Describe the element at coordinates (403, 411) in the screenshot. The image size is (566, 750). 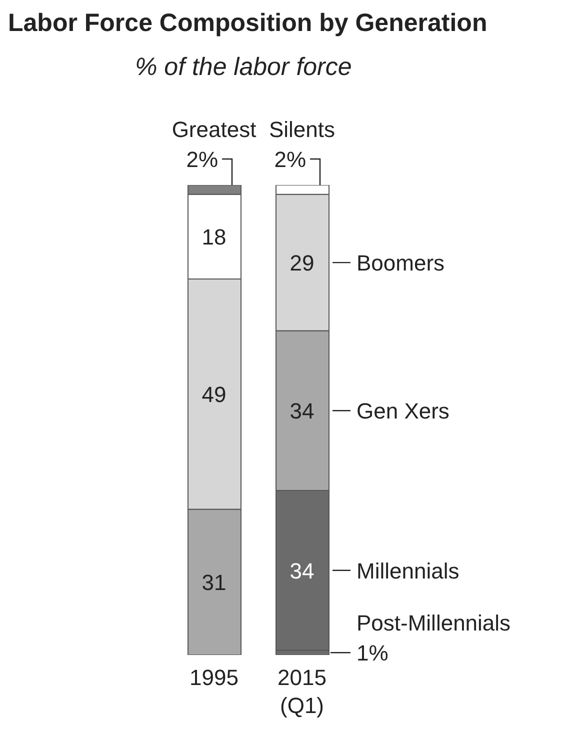
I see `series-label: Gen Xers` at that location.